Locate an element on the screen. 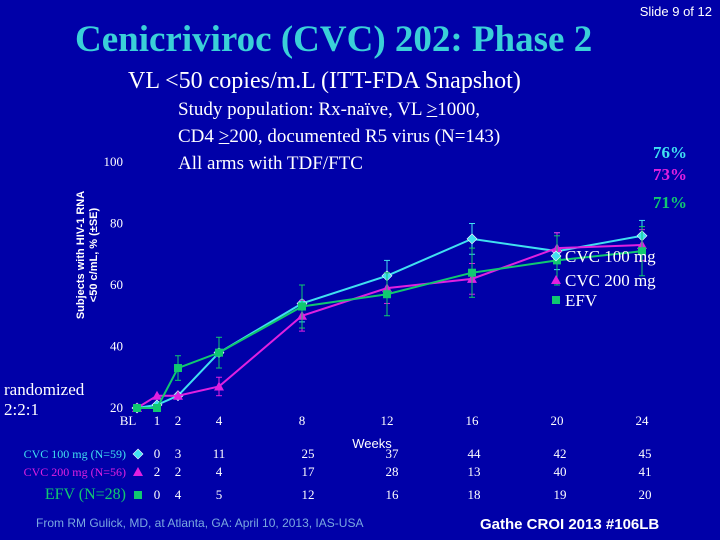 The height and width of the screenshot is (540, 720). n-value: 16 is located at coordinates (393, 494).